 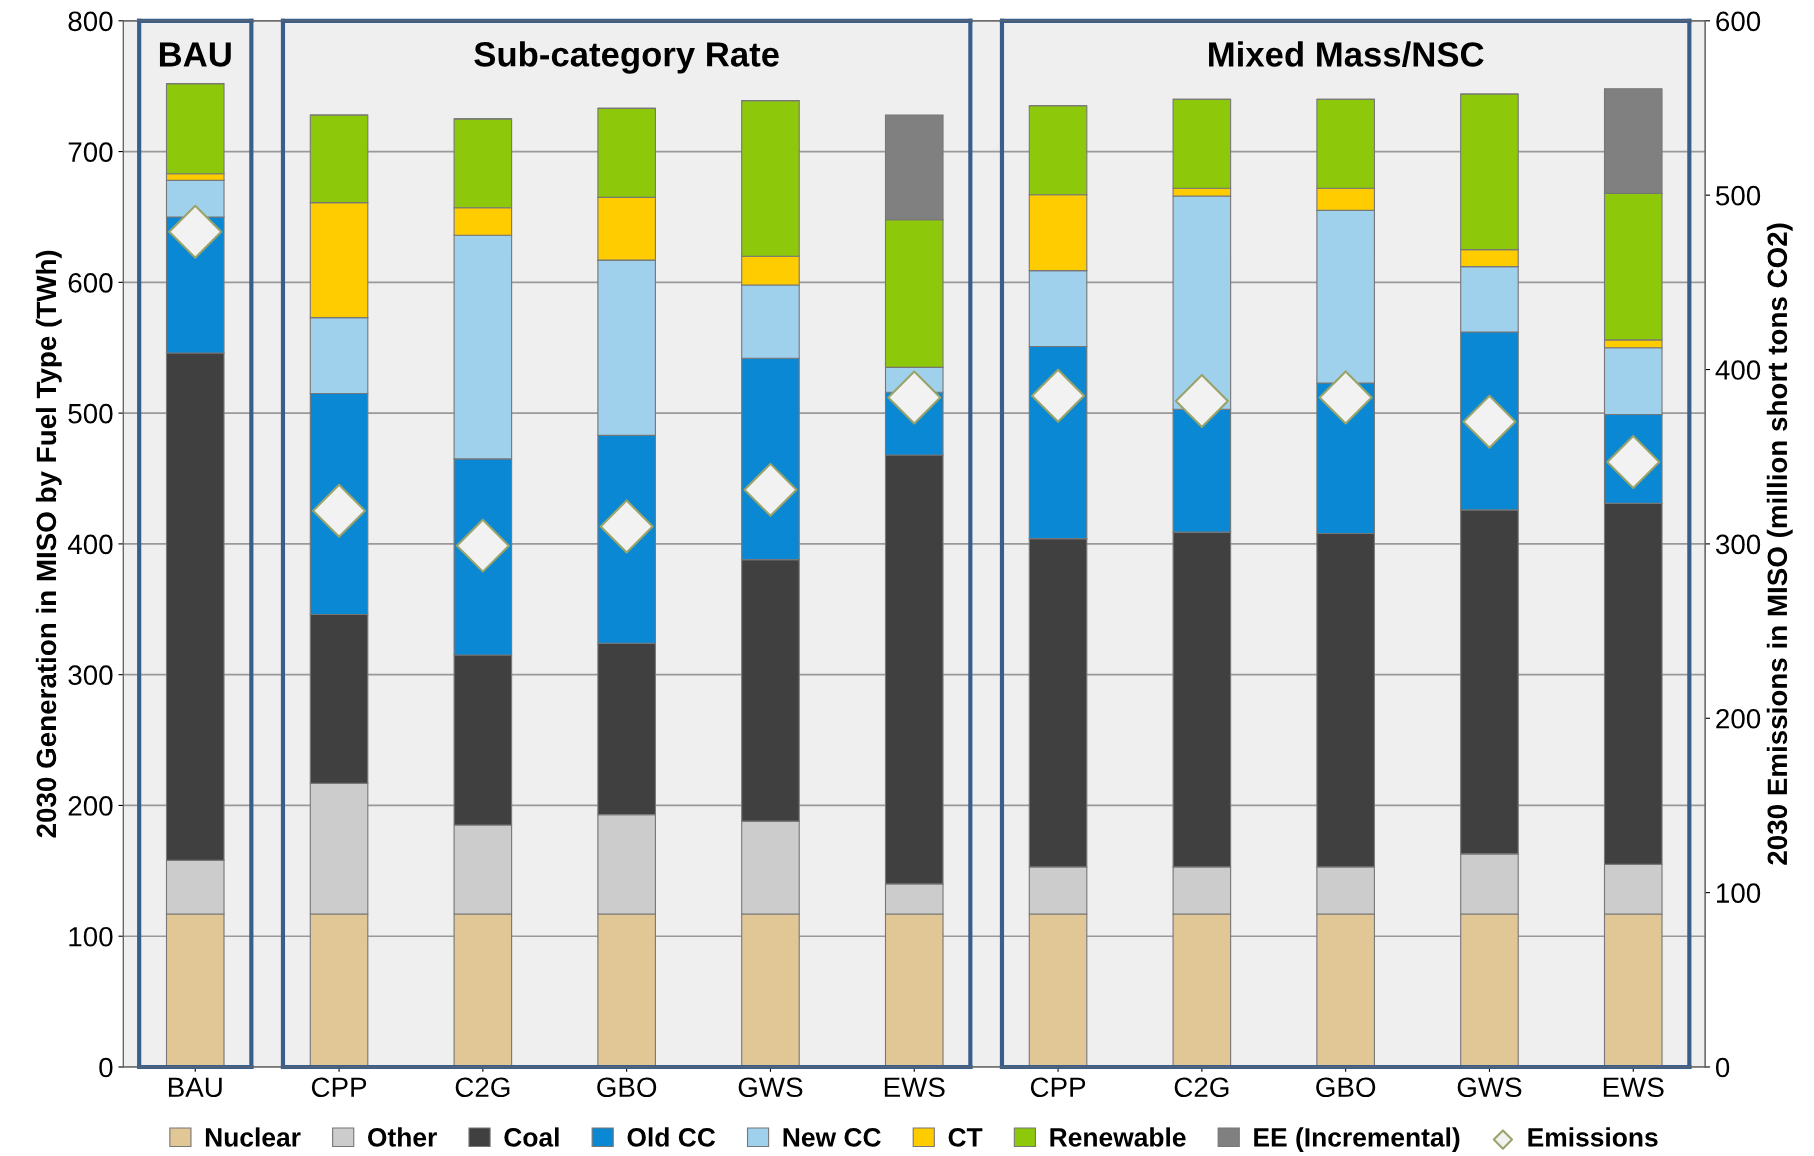 I want to click on y2-tick-label: 400, so click(x=1738, y=370).